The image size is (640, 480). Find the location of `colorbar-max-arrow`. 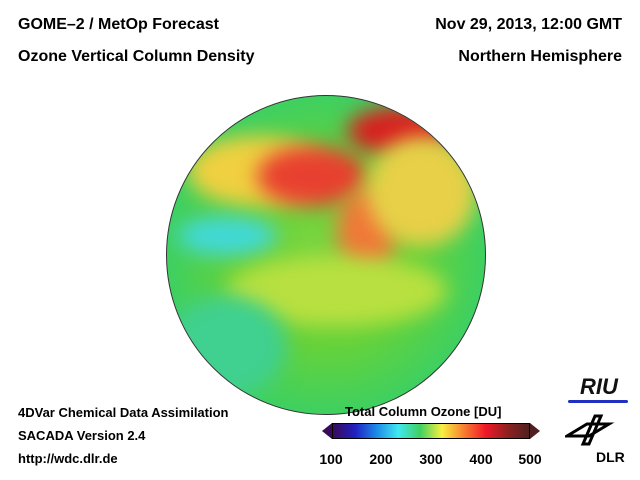

colorbar-max-arrow is located at coordinates (535, 431).